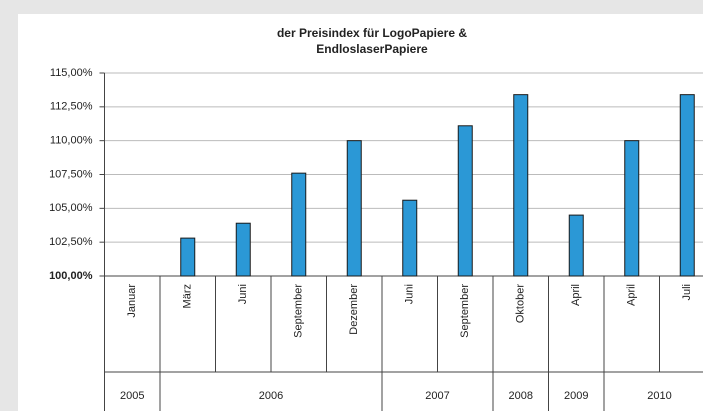 This screenshot has height=411, width=703. What do you see at coordinates (71, 73) in the screenshot?
I see `y-tick-label: 115,00%` at bounding box center [71, 73].